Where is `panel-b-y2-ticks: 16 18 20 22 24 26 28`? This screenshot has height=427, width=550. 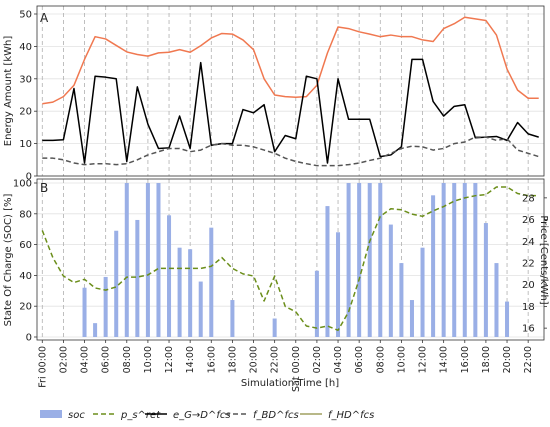 panel-b-y2-ticks: 16 18 20 22 24 26 28 is located at coordinates (534, 264).